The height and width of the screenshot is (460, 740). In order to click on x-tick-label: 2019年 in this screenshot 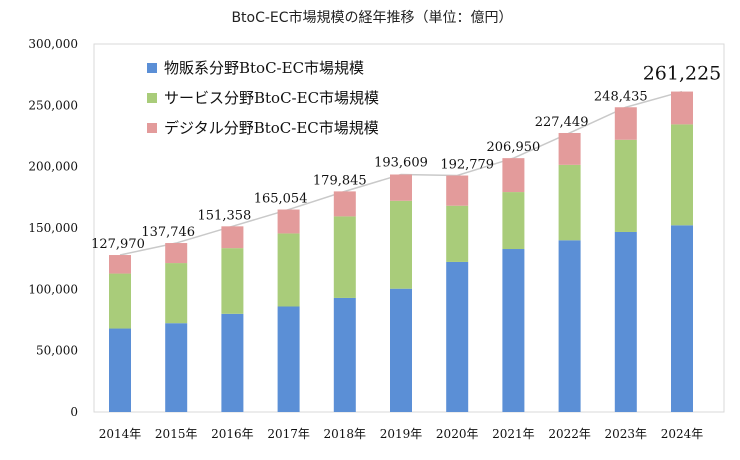, I will do `click(401, 434)`.